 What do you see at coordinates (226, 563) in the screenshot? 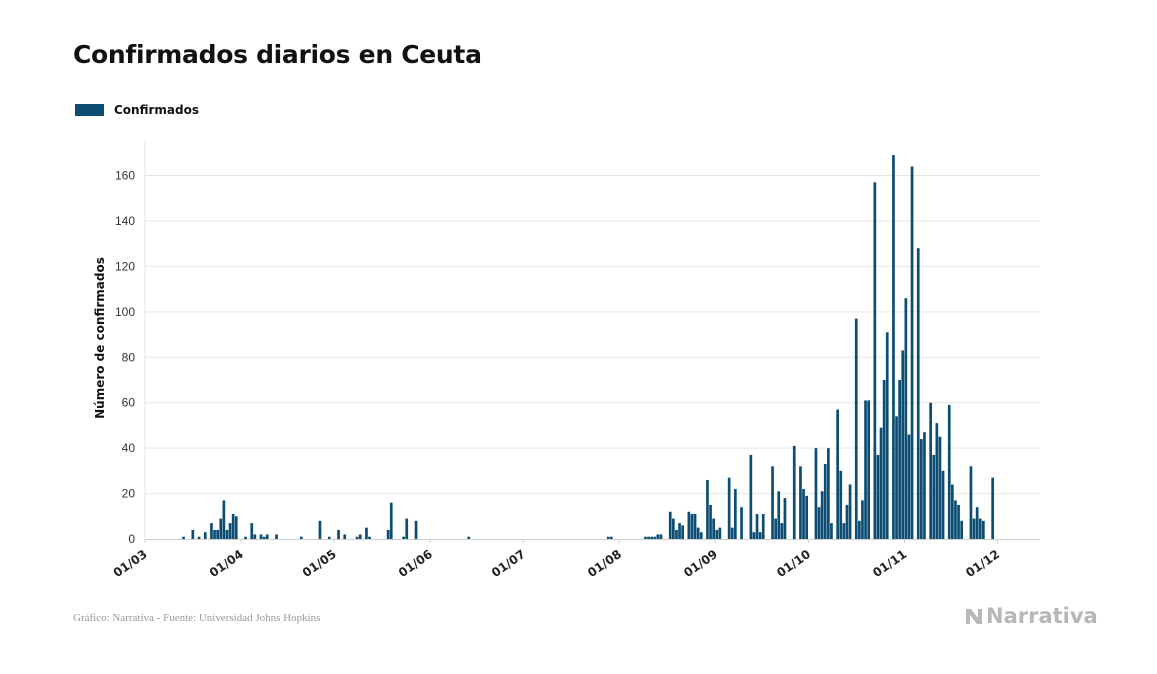
I see `x-tick-label: 01/04` at bounding box center [226, 563].